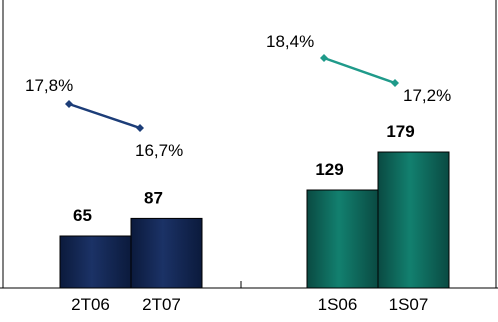  I want to click on bar-value-label-2t06: 65, so click(82, 215).